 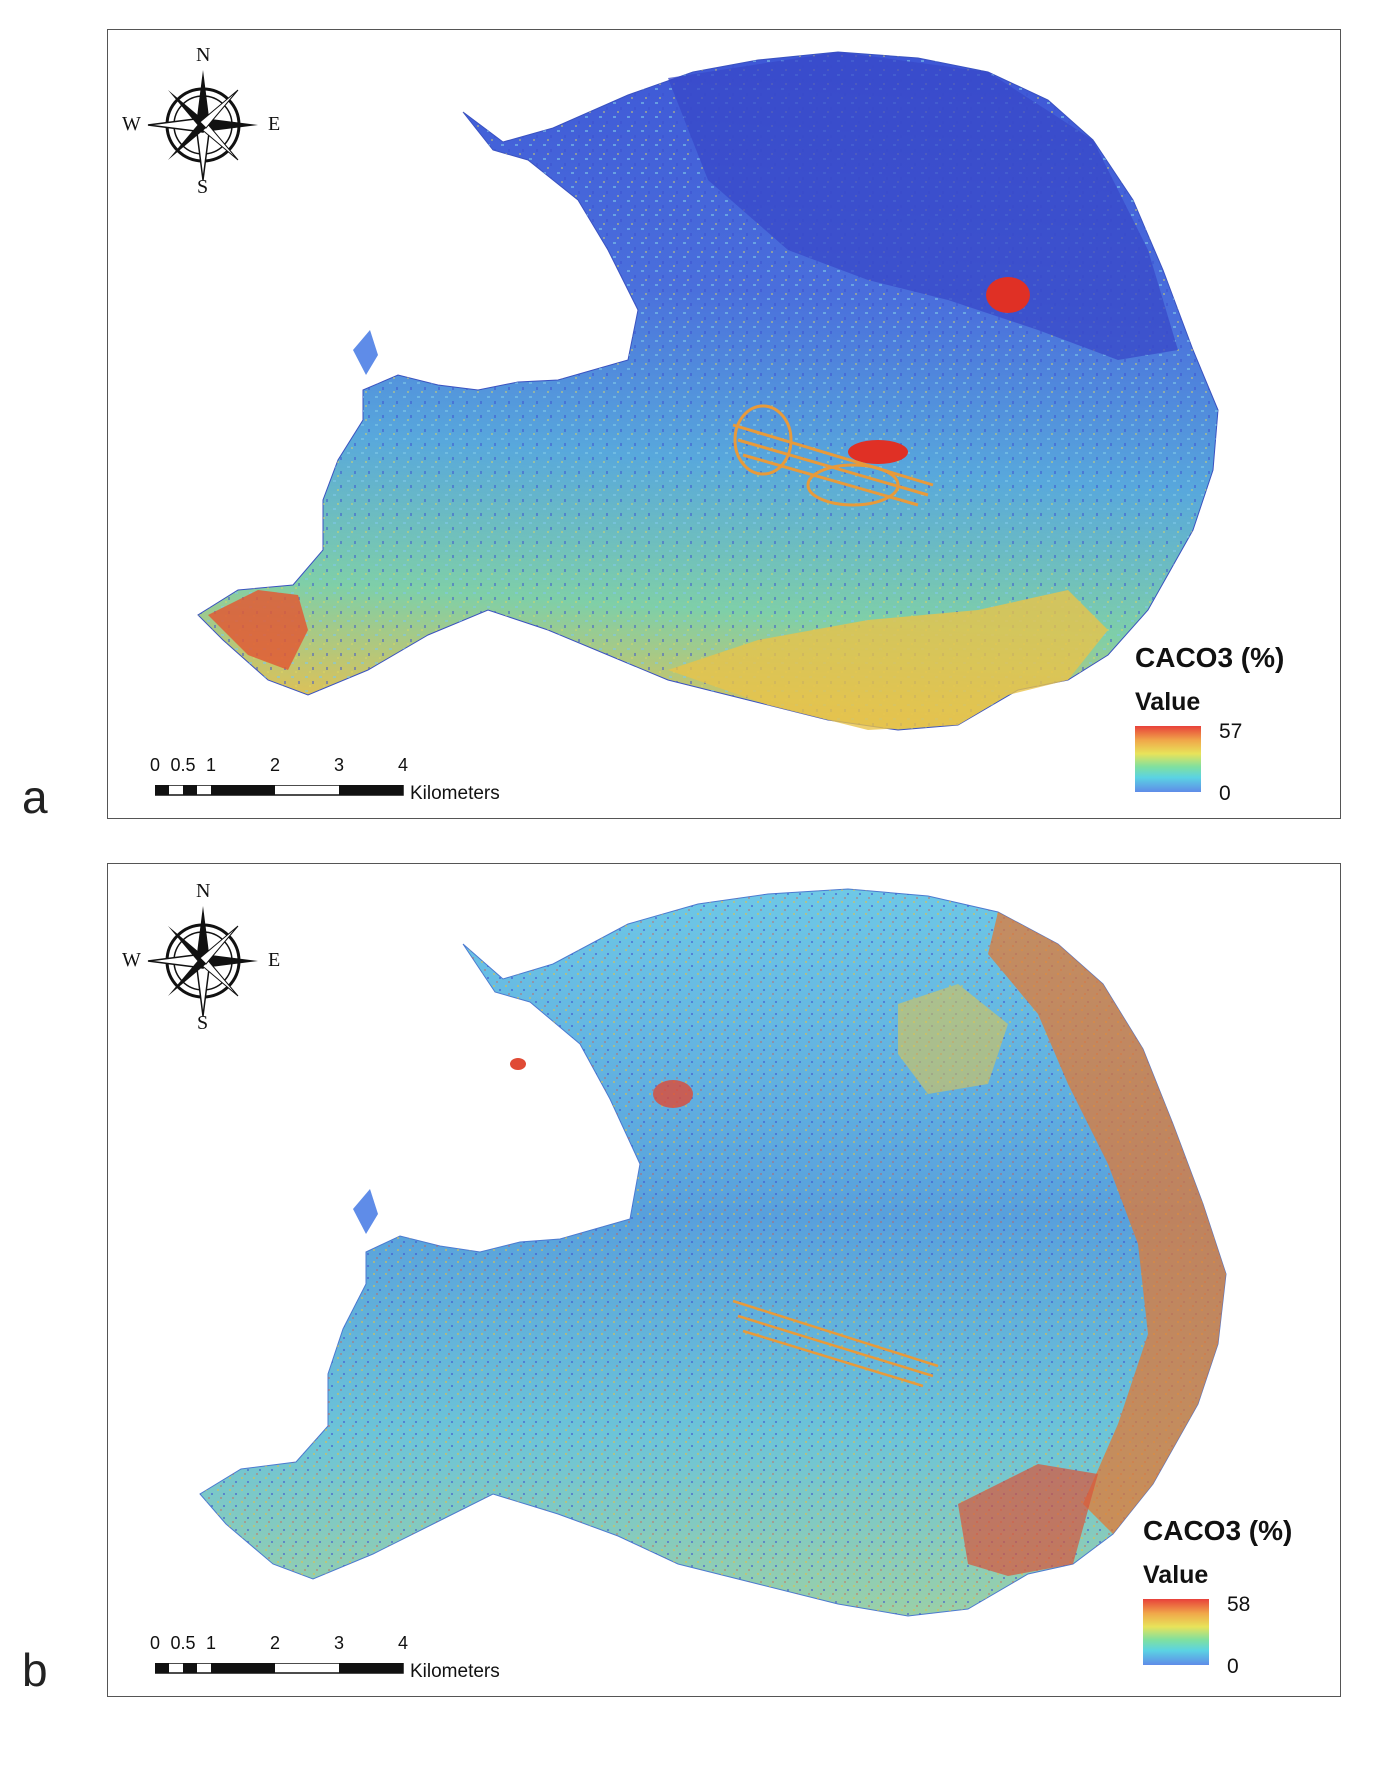 I want to click on compass-rose-b: N S W E, so click(x=201, y=958).